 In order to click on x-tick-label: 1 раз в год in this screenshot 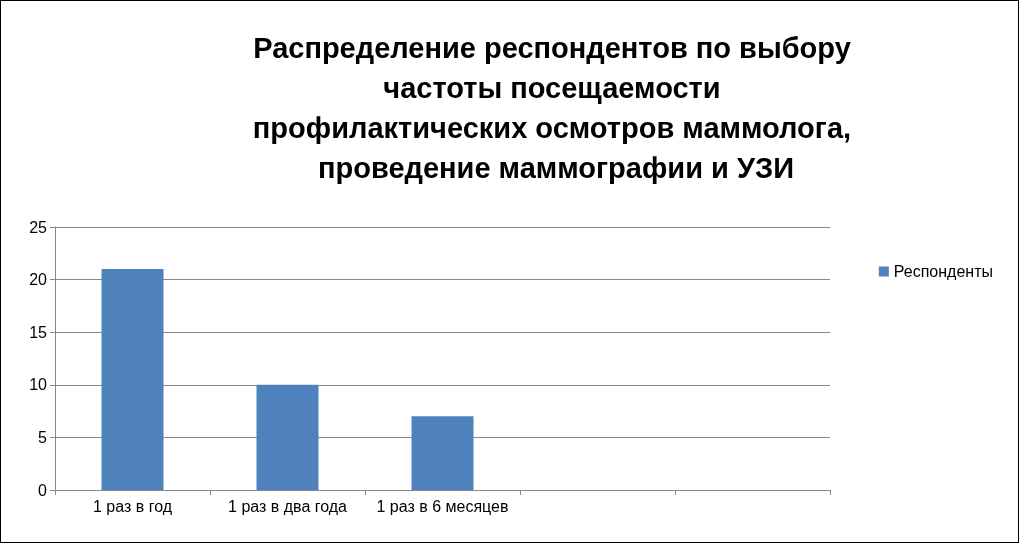, I will do `click(132, 506)`.